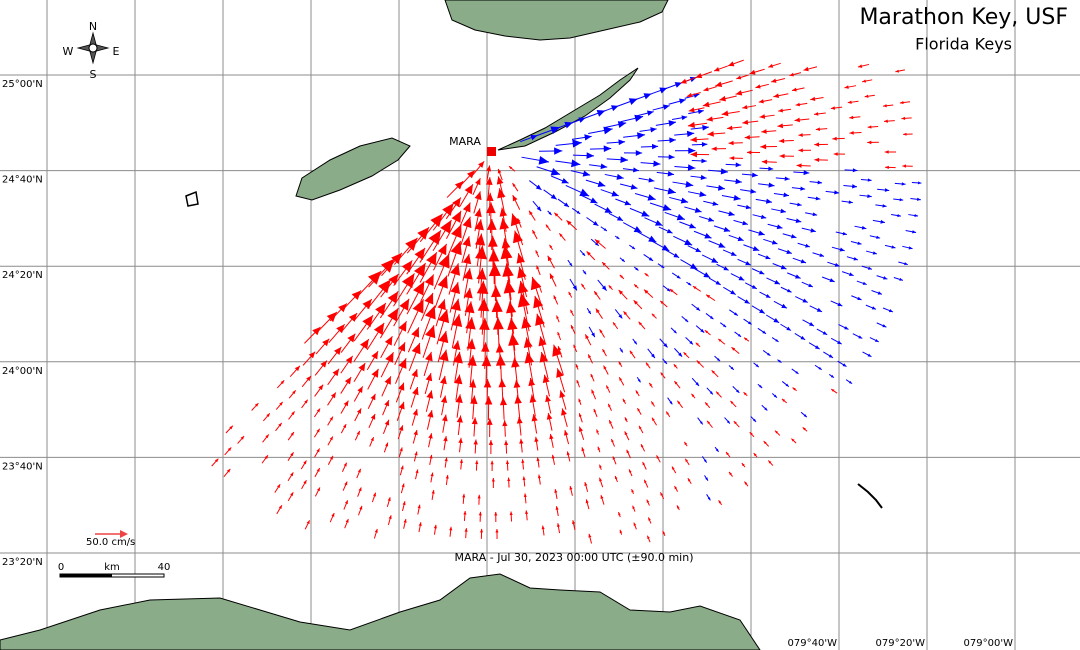  I want to click on florida-mainland, so click(556, 20).